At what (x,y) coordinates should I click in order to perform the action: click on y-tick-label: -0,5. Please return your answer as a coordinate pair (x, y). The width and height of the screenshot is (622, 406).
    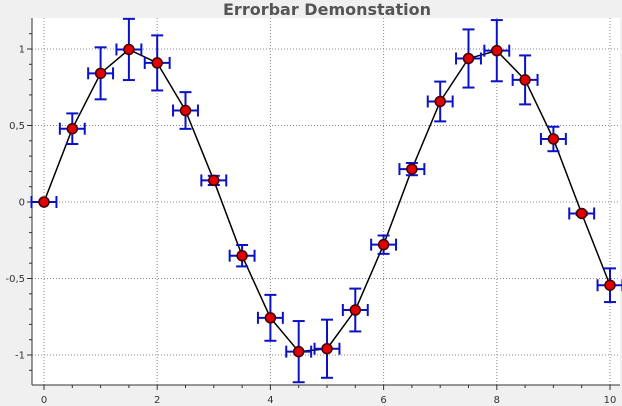
    Looking at the image, I should click on (15, 279).